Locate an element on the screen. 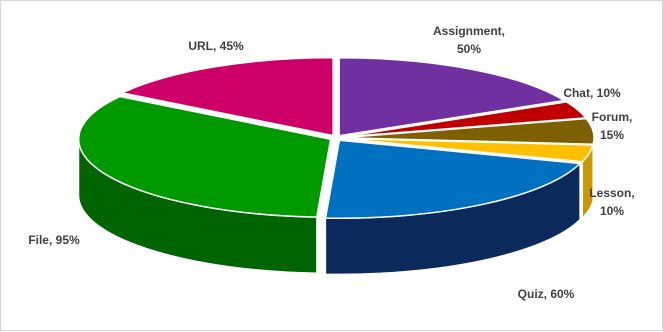  slice-url is located at coordinates (227, 96).